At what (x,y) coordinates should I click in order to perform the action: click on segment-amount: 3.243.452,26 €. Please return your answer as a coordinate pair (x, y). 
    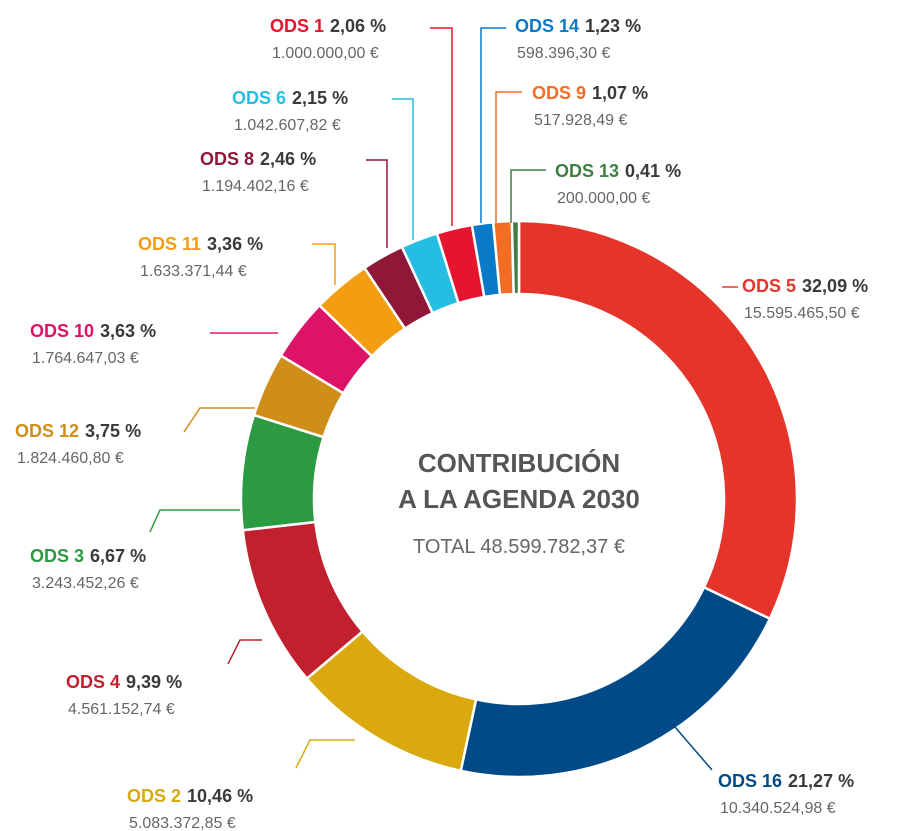
    Looking at the image, I should click on (85, 583).